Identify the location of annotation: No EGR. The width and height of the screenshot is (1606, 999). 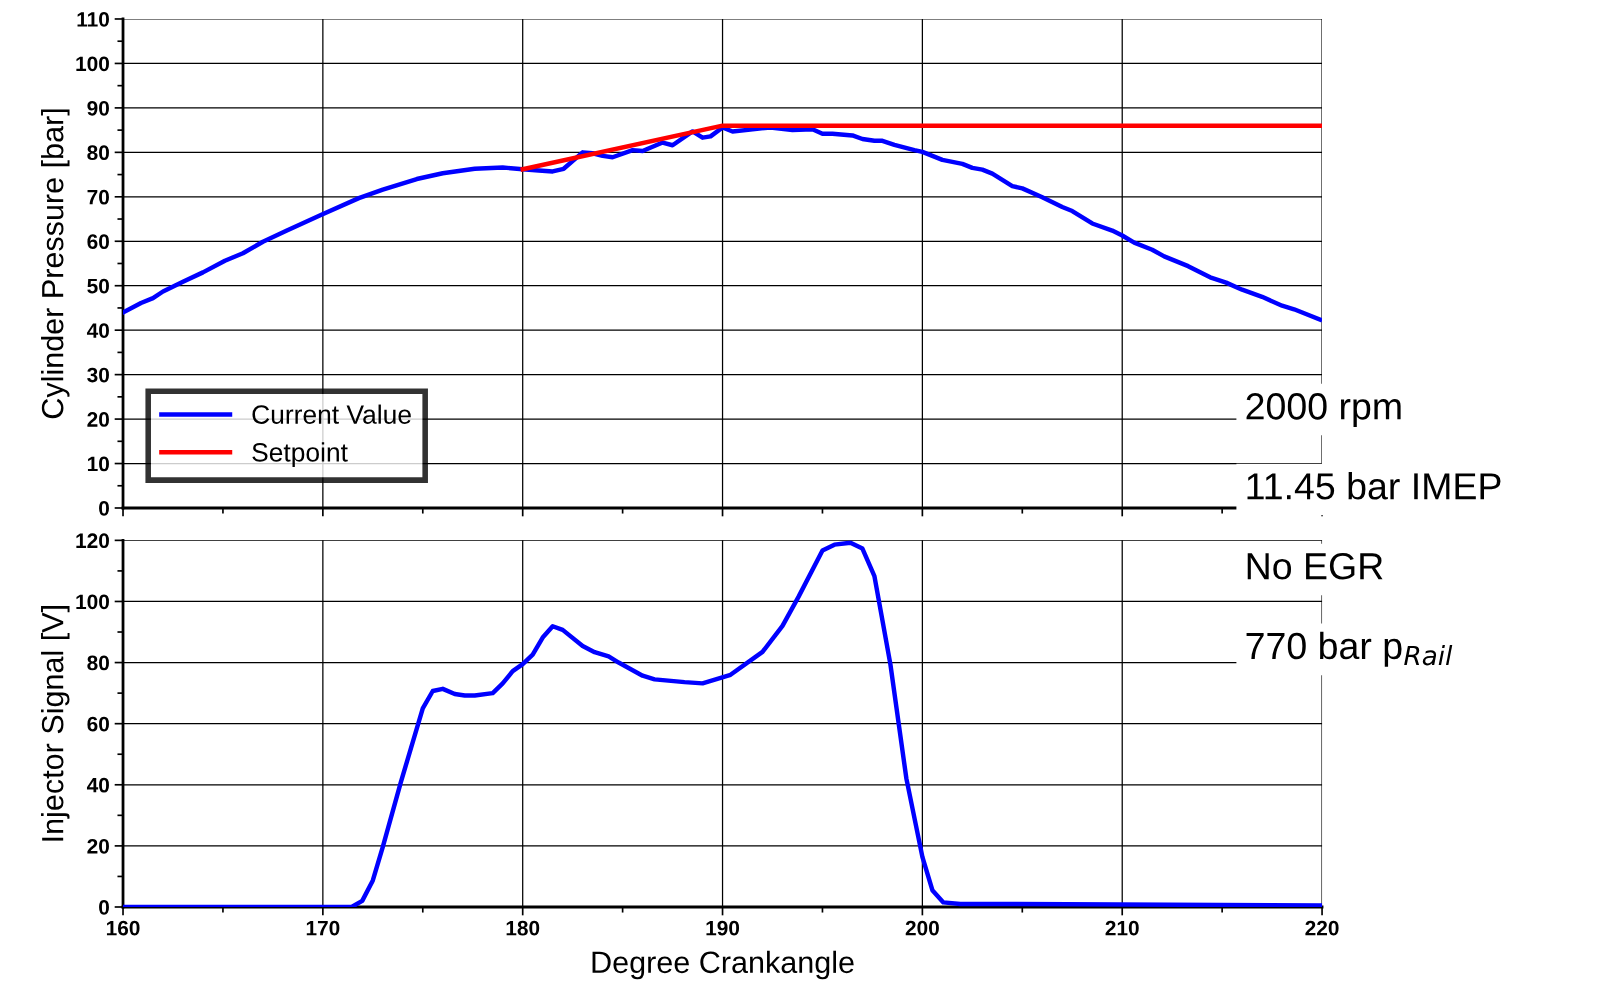
(1315, 566).